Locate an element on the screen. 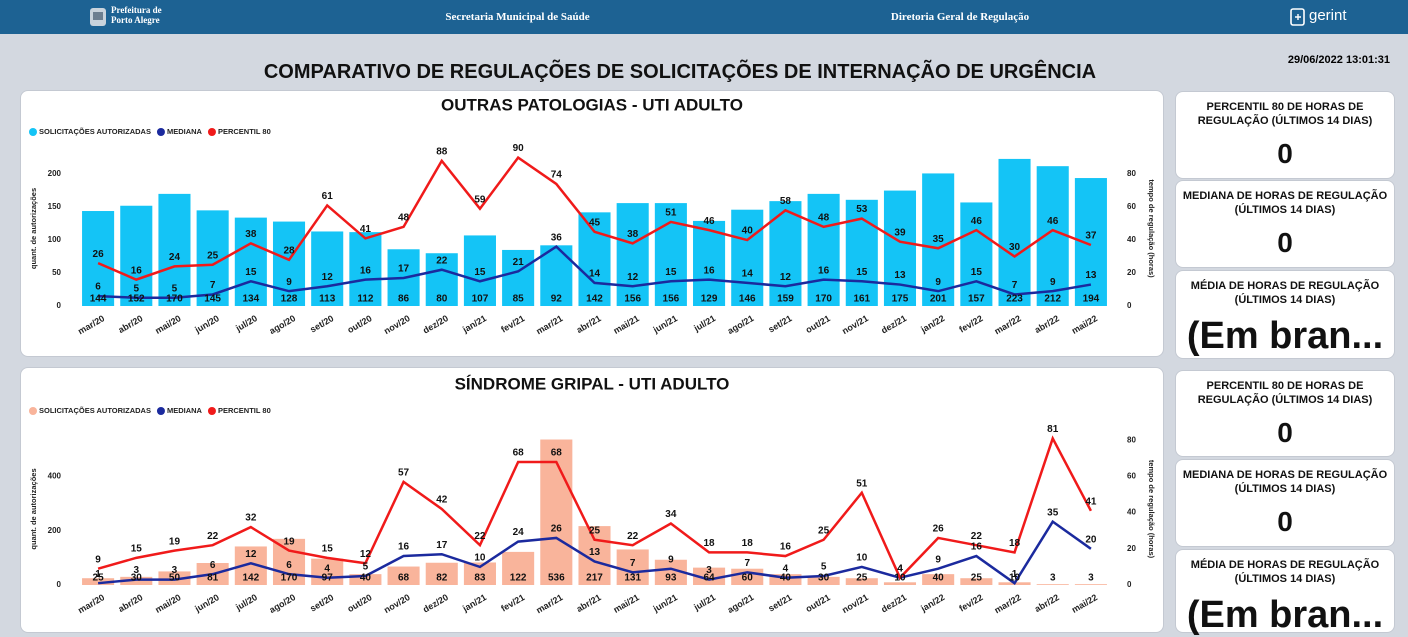 This screenshot has height=637, width=1408. legend-label: SOLICITAÇÕES AUTORIZADAS is located at coordinates (95, 410).